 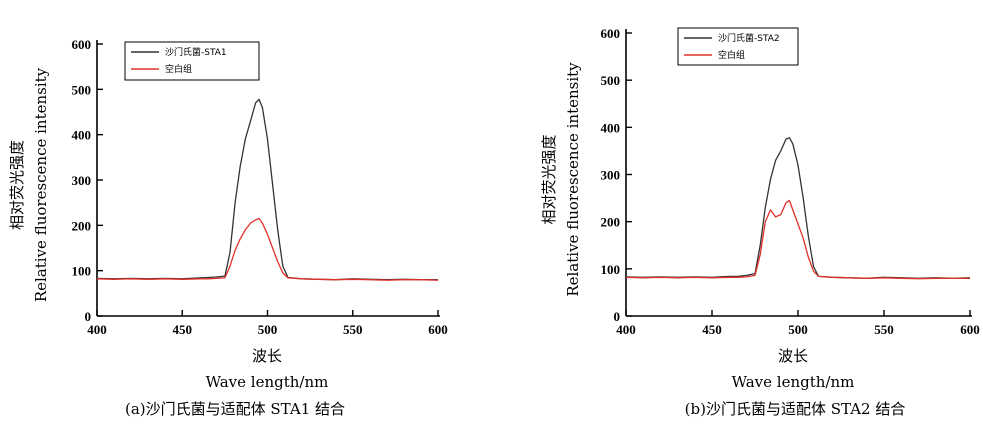 I want to click on figure-caption: (a)沙门氏菌与适配体 STA1 结合, so click(x=235, y=409).